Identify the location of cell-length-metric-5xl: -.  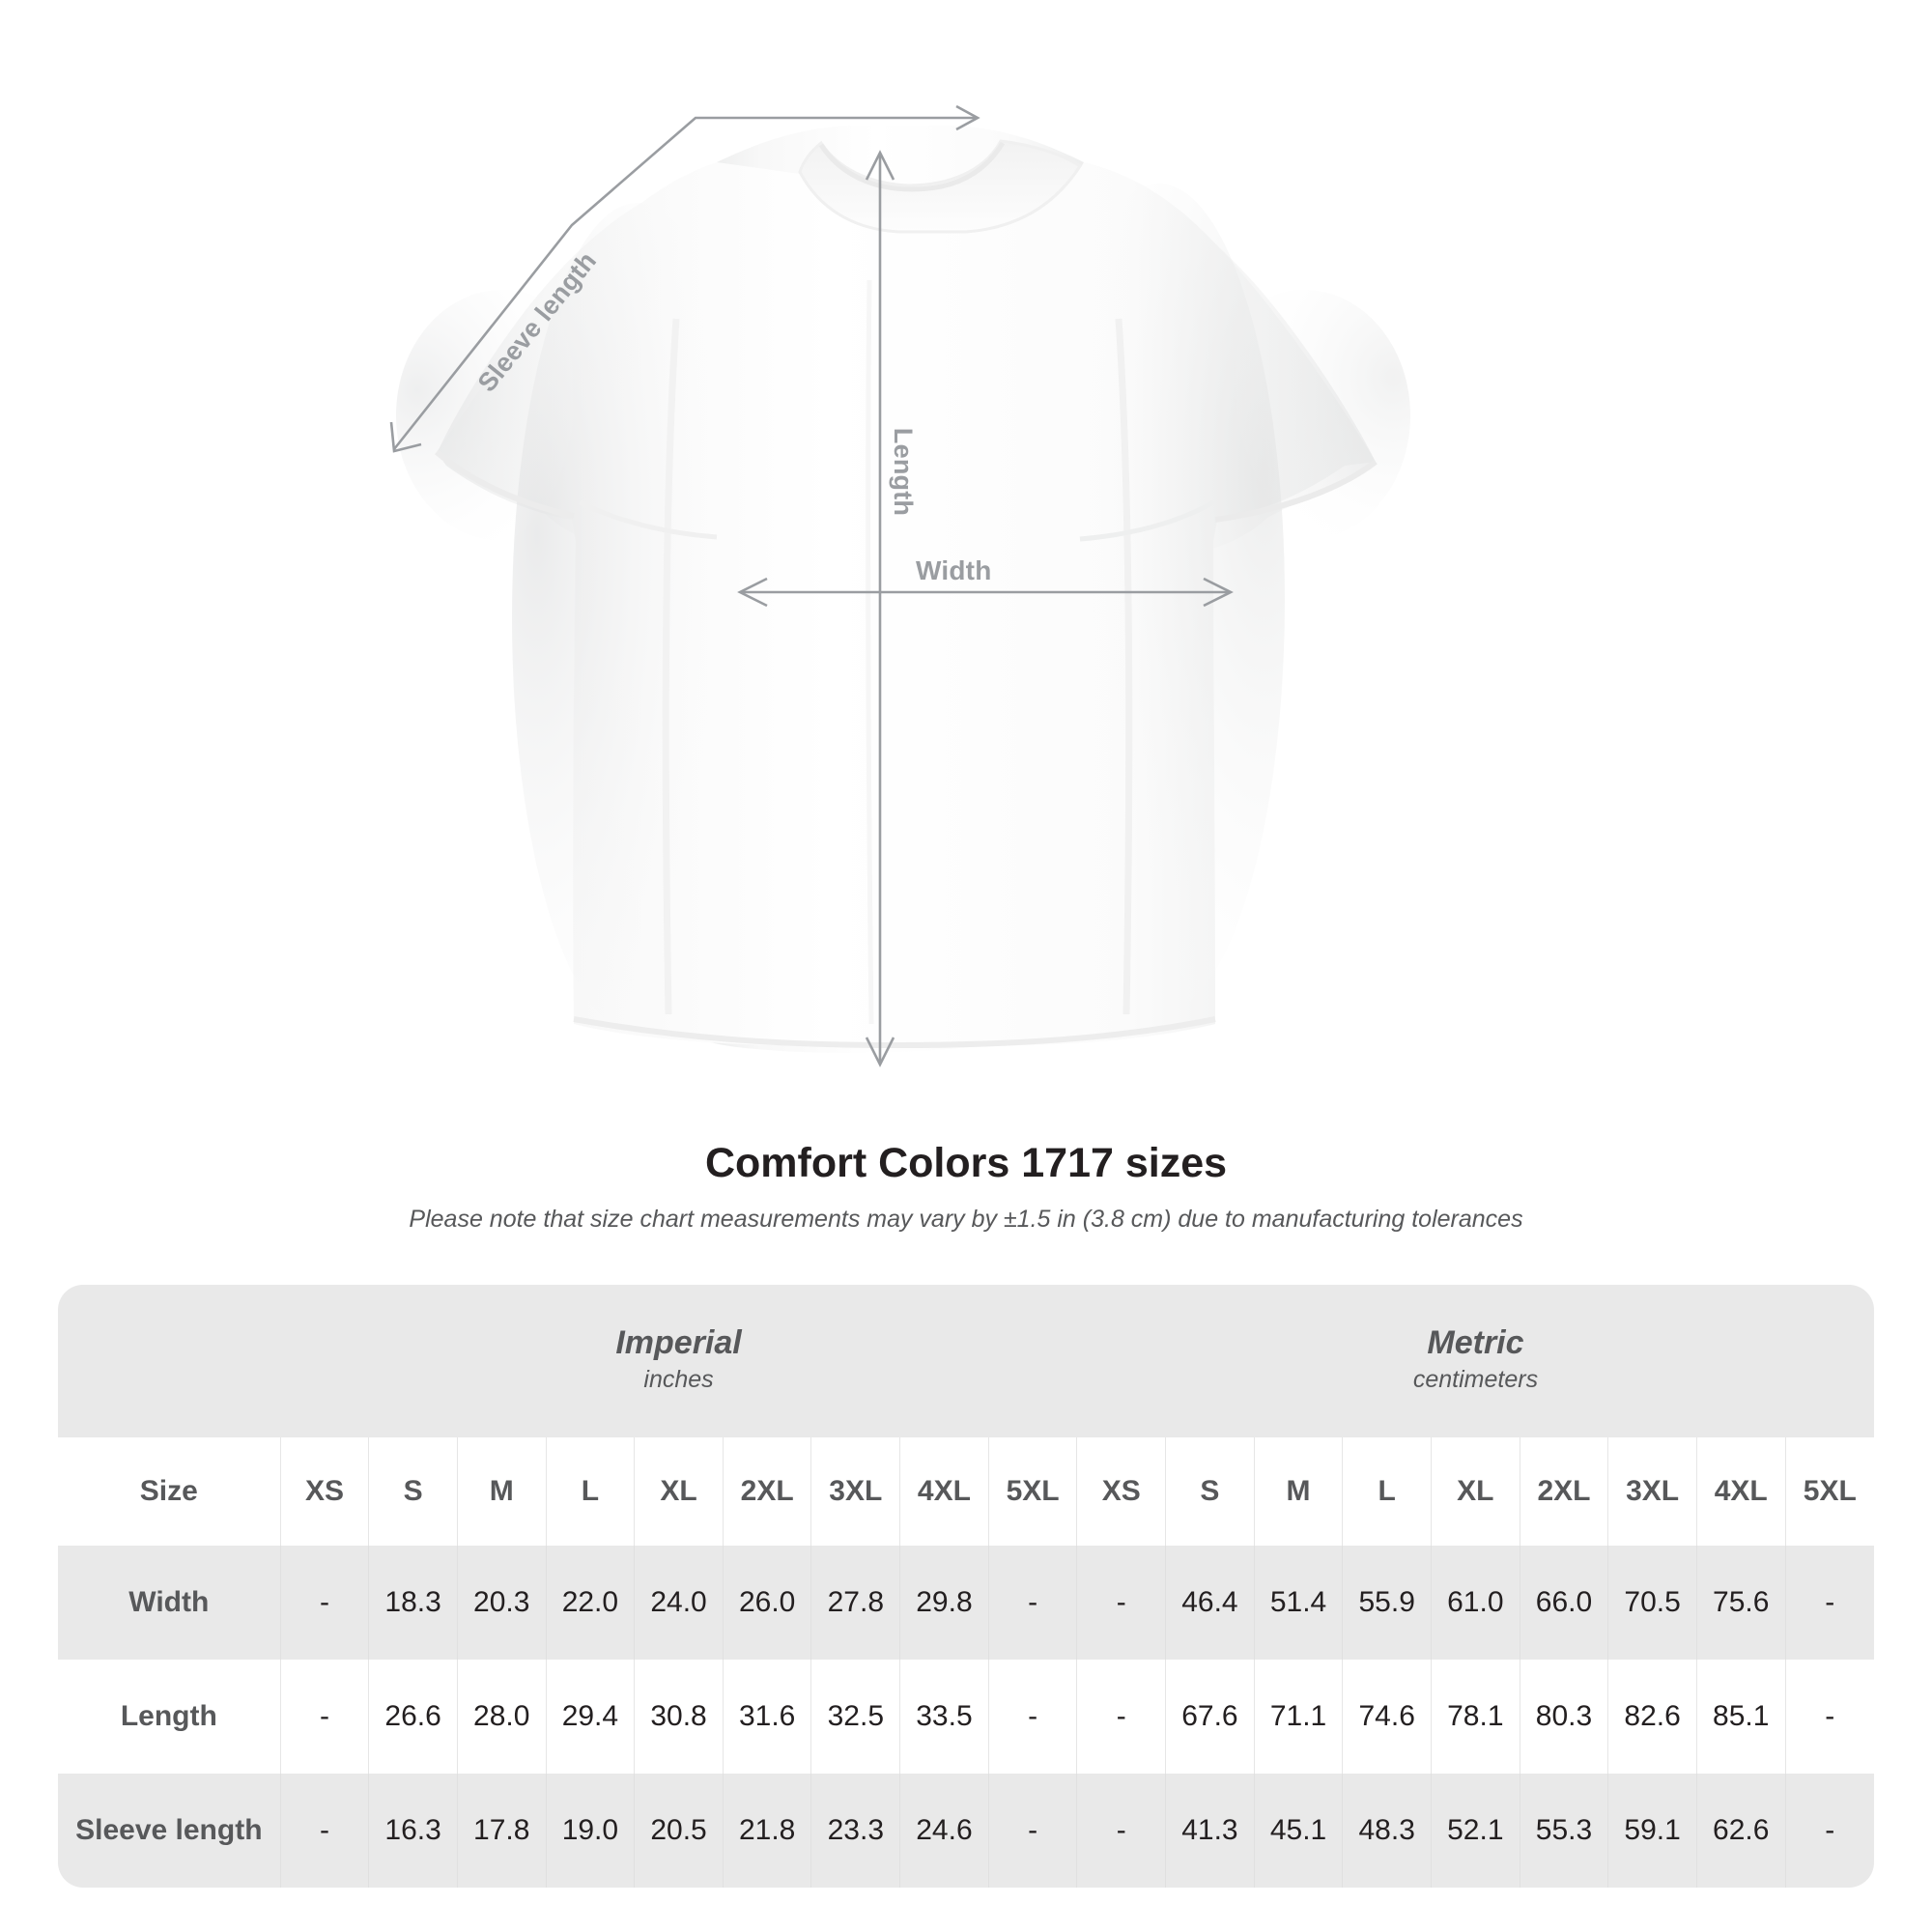
(1829, 1717).